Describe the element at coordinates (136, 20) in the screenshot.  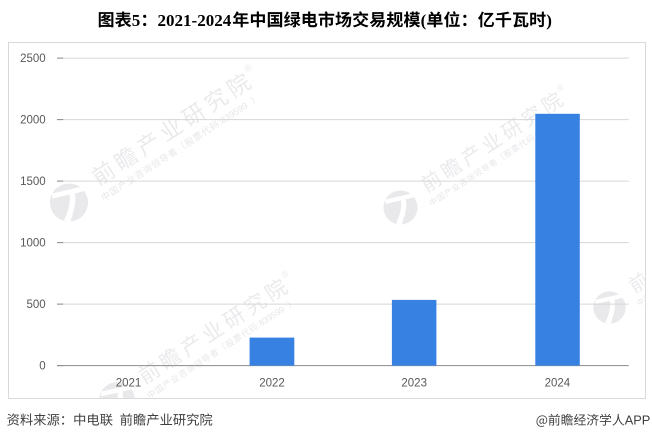
I see `svg-text: 5` at that location.